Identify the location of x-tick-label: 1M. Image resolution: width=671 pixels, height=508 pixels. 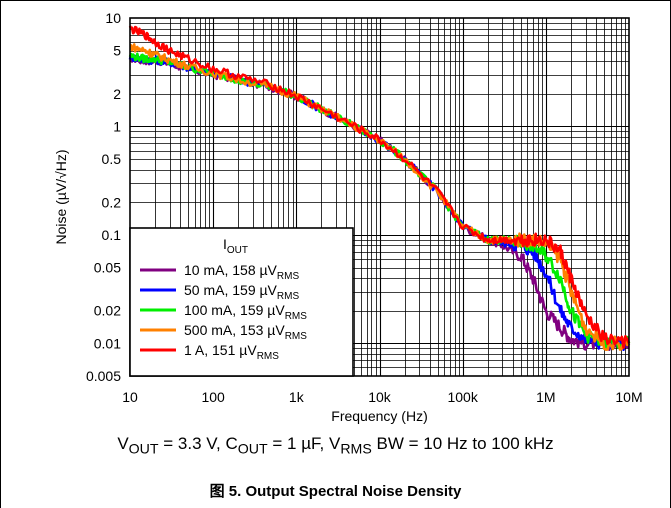
(545, 397).